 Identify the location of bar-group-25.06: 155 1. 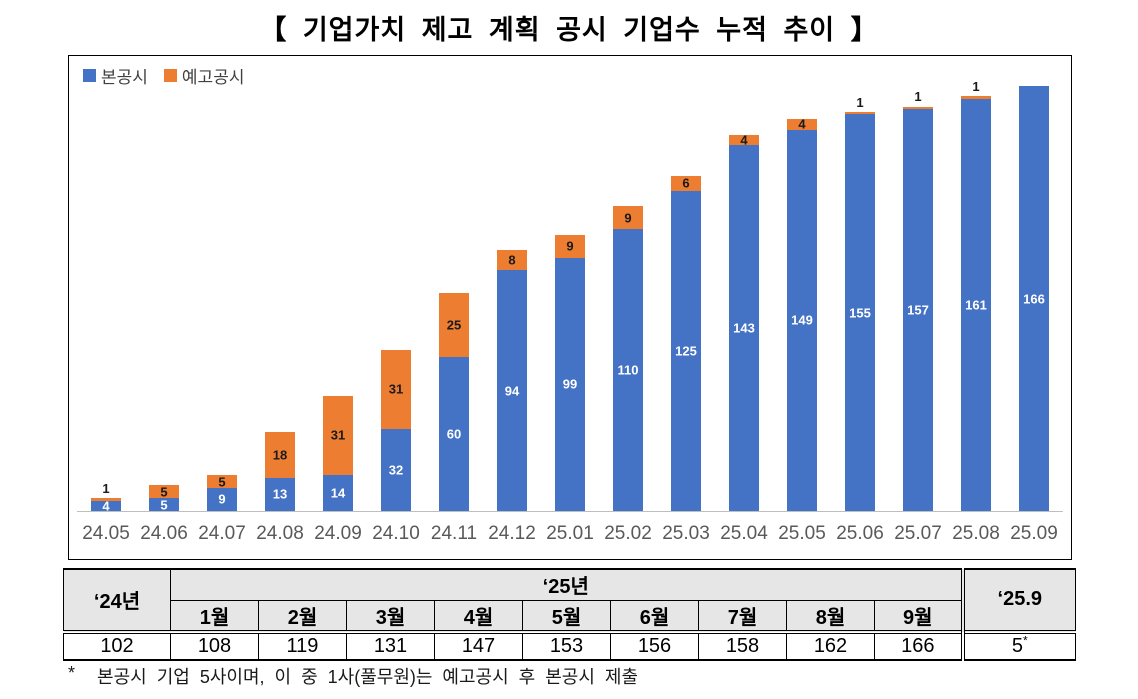
(860, 298).